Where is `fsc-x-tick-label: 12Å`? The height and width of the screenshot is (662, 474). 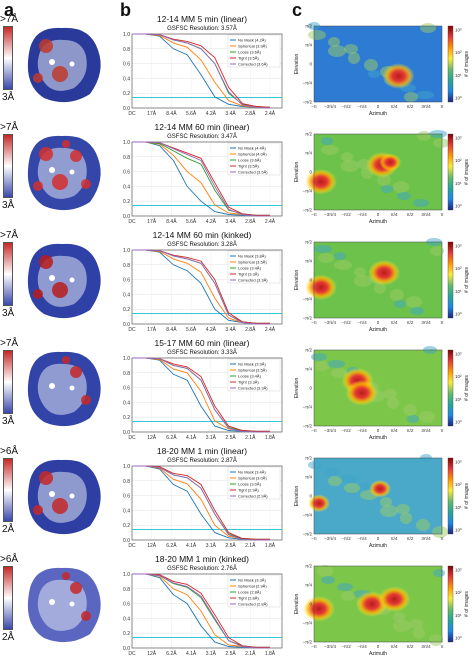 fsc-x-tick-label: 12Å is located at coordinates (152, 653).